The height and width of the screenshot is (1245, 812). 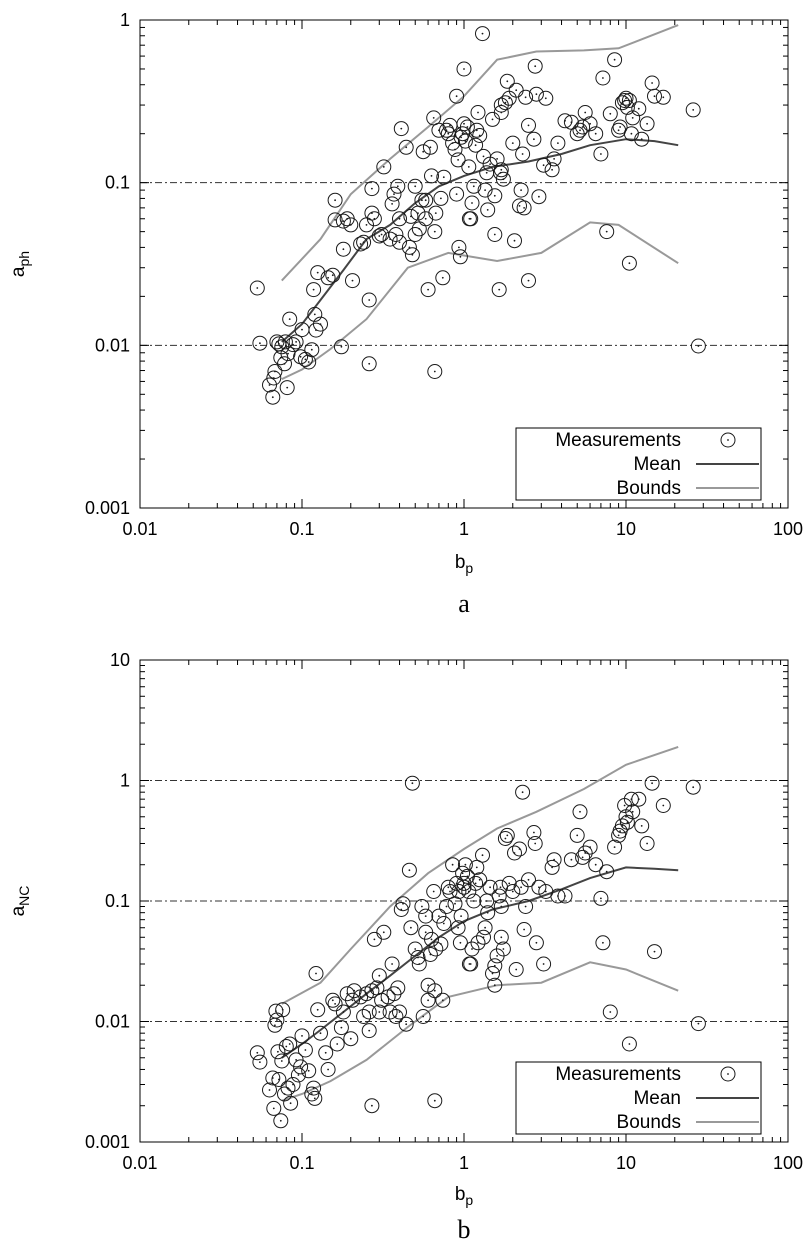 What do you see at coordinates (649, 488) in the screenshot?
I see `legend-label-bounds: Bounds` at bounding box center [649, 488].